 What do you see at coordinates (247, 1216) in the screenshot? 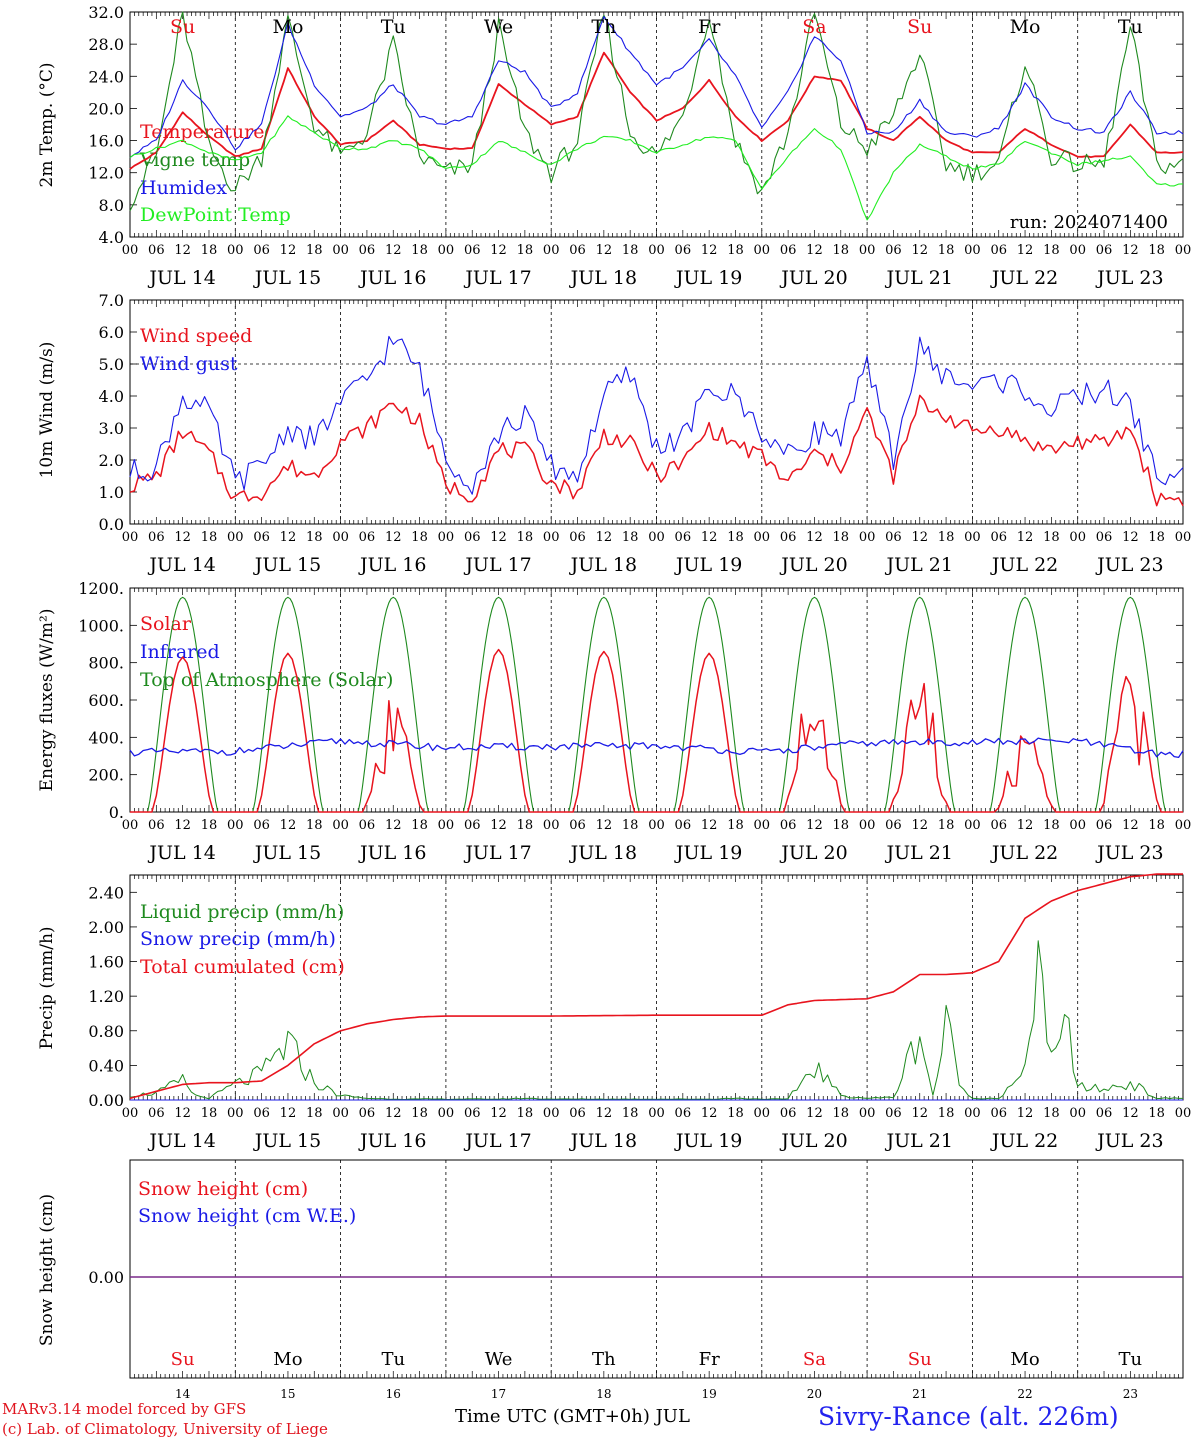
I see `legend-snow-height-cm-w-e-: Snow height (cm W.E.)` at bounding box center [247, 1216].